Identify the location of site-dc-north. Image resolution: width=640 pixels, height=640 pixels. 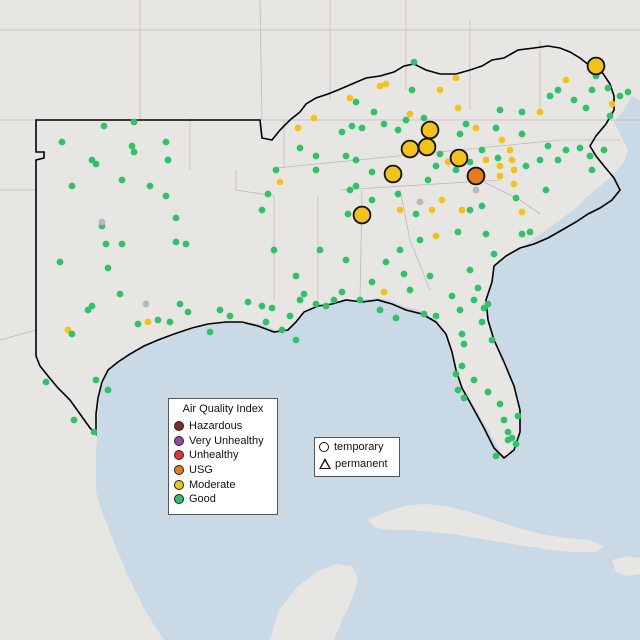
(596, 66).